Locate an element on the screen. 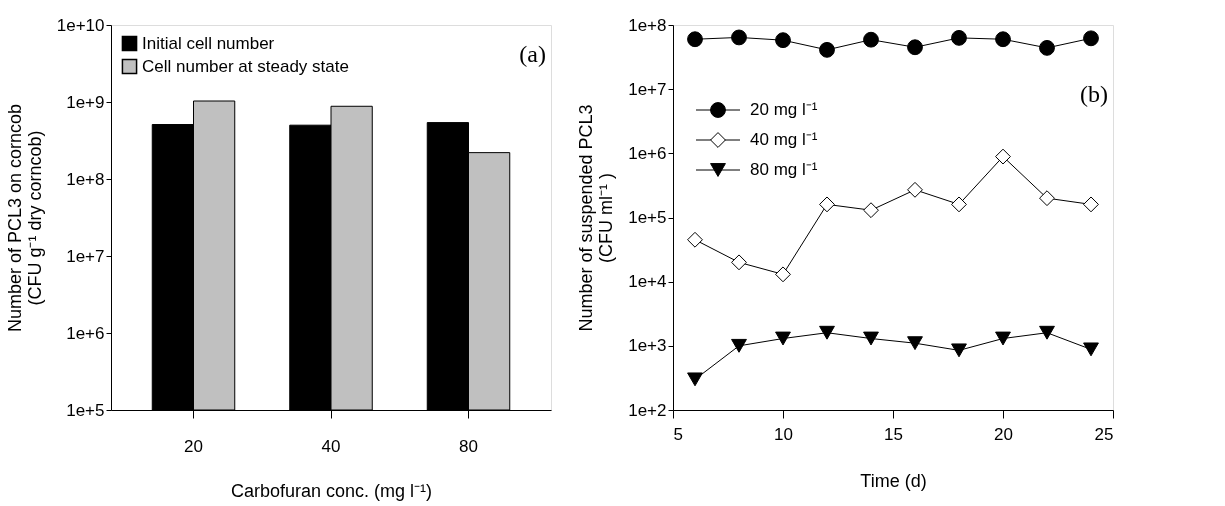  x-tick-label: 40 is located at coordinates (331, 446).